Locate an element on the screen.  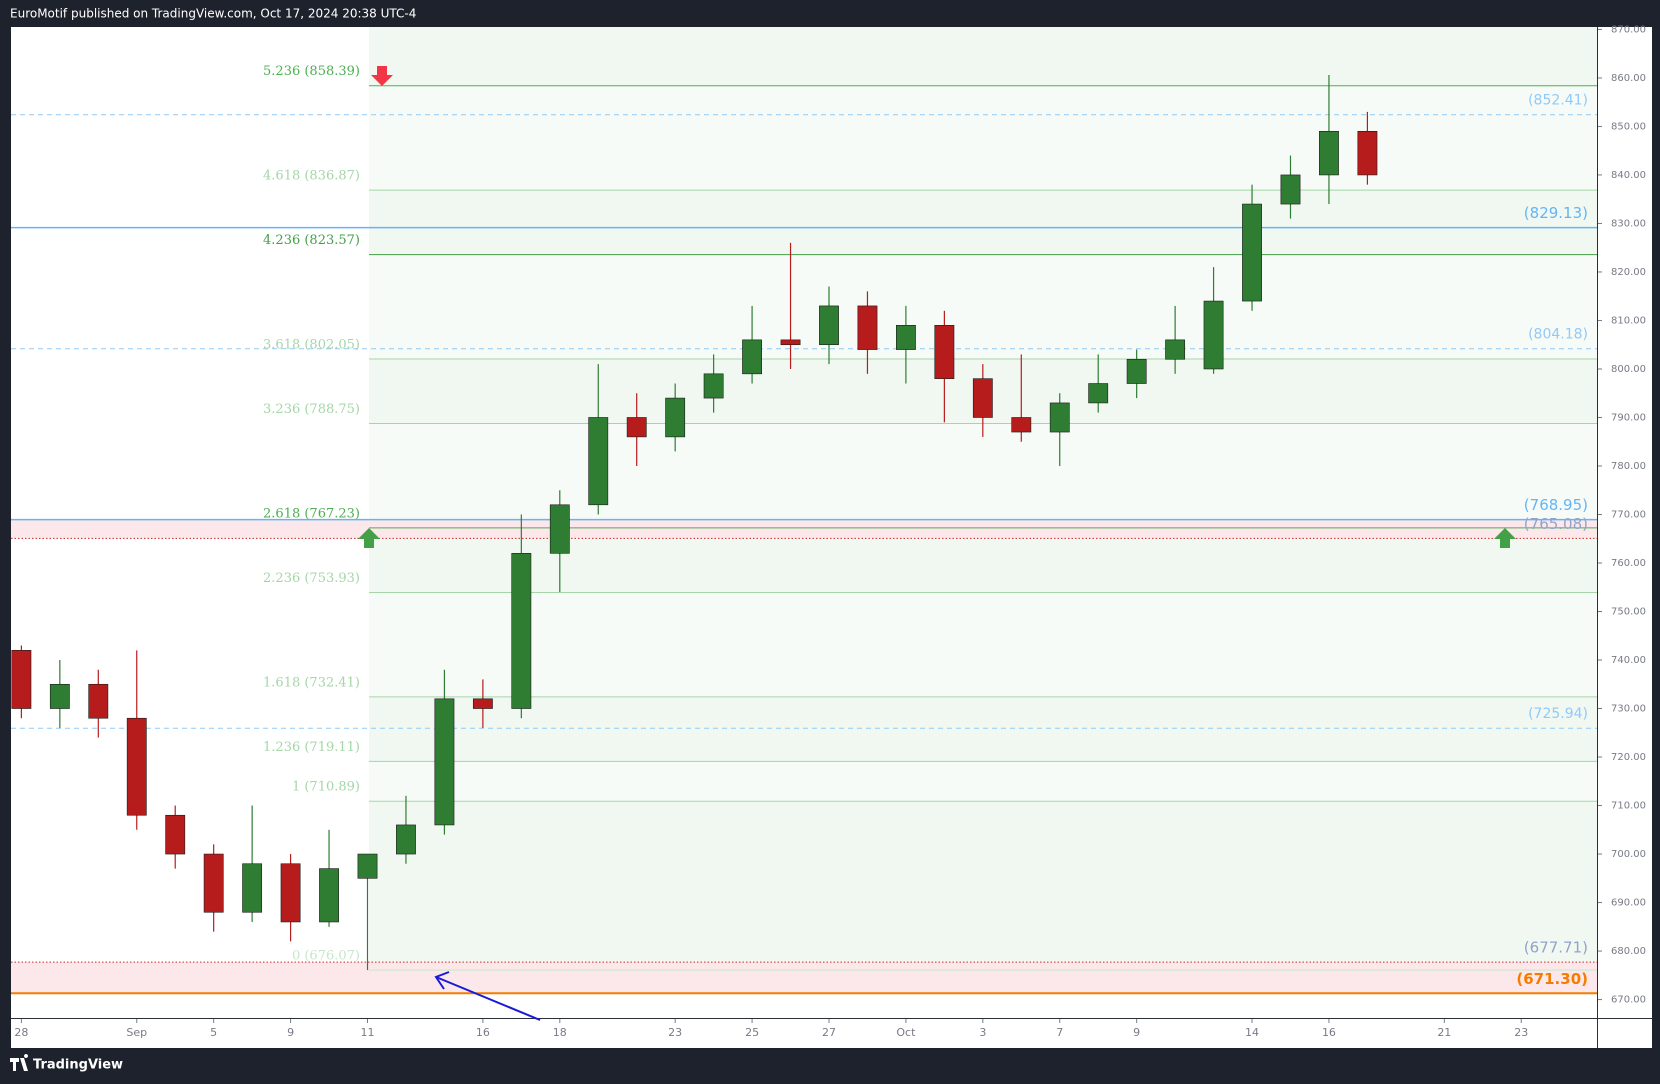
brand: TradingView is located at coordinates (66, 1063).